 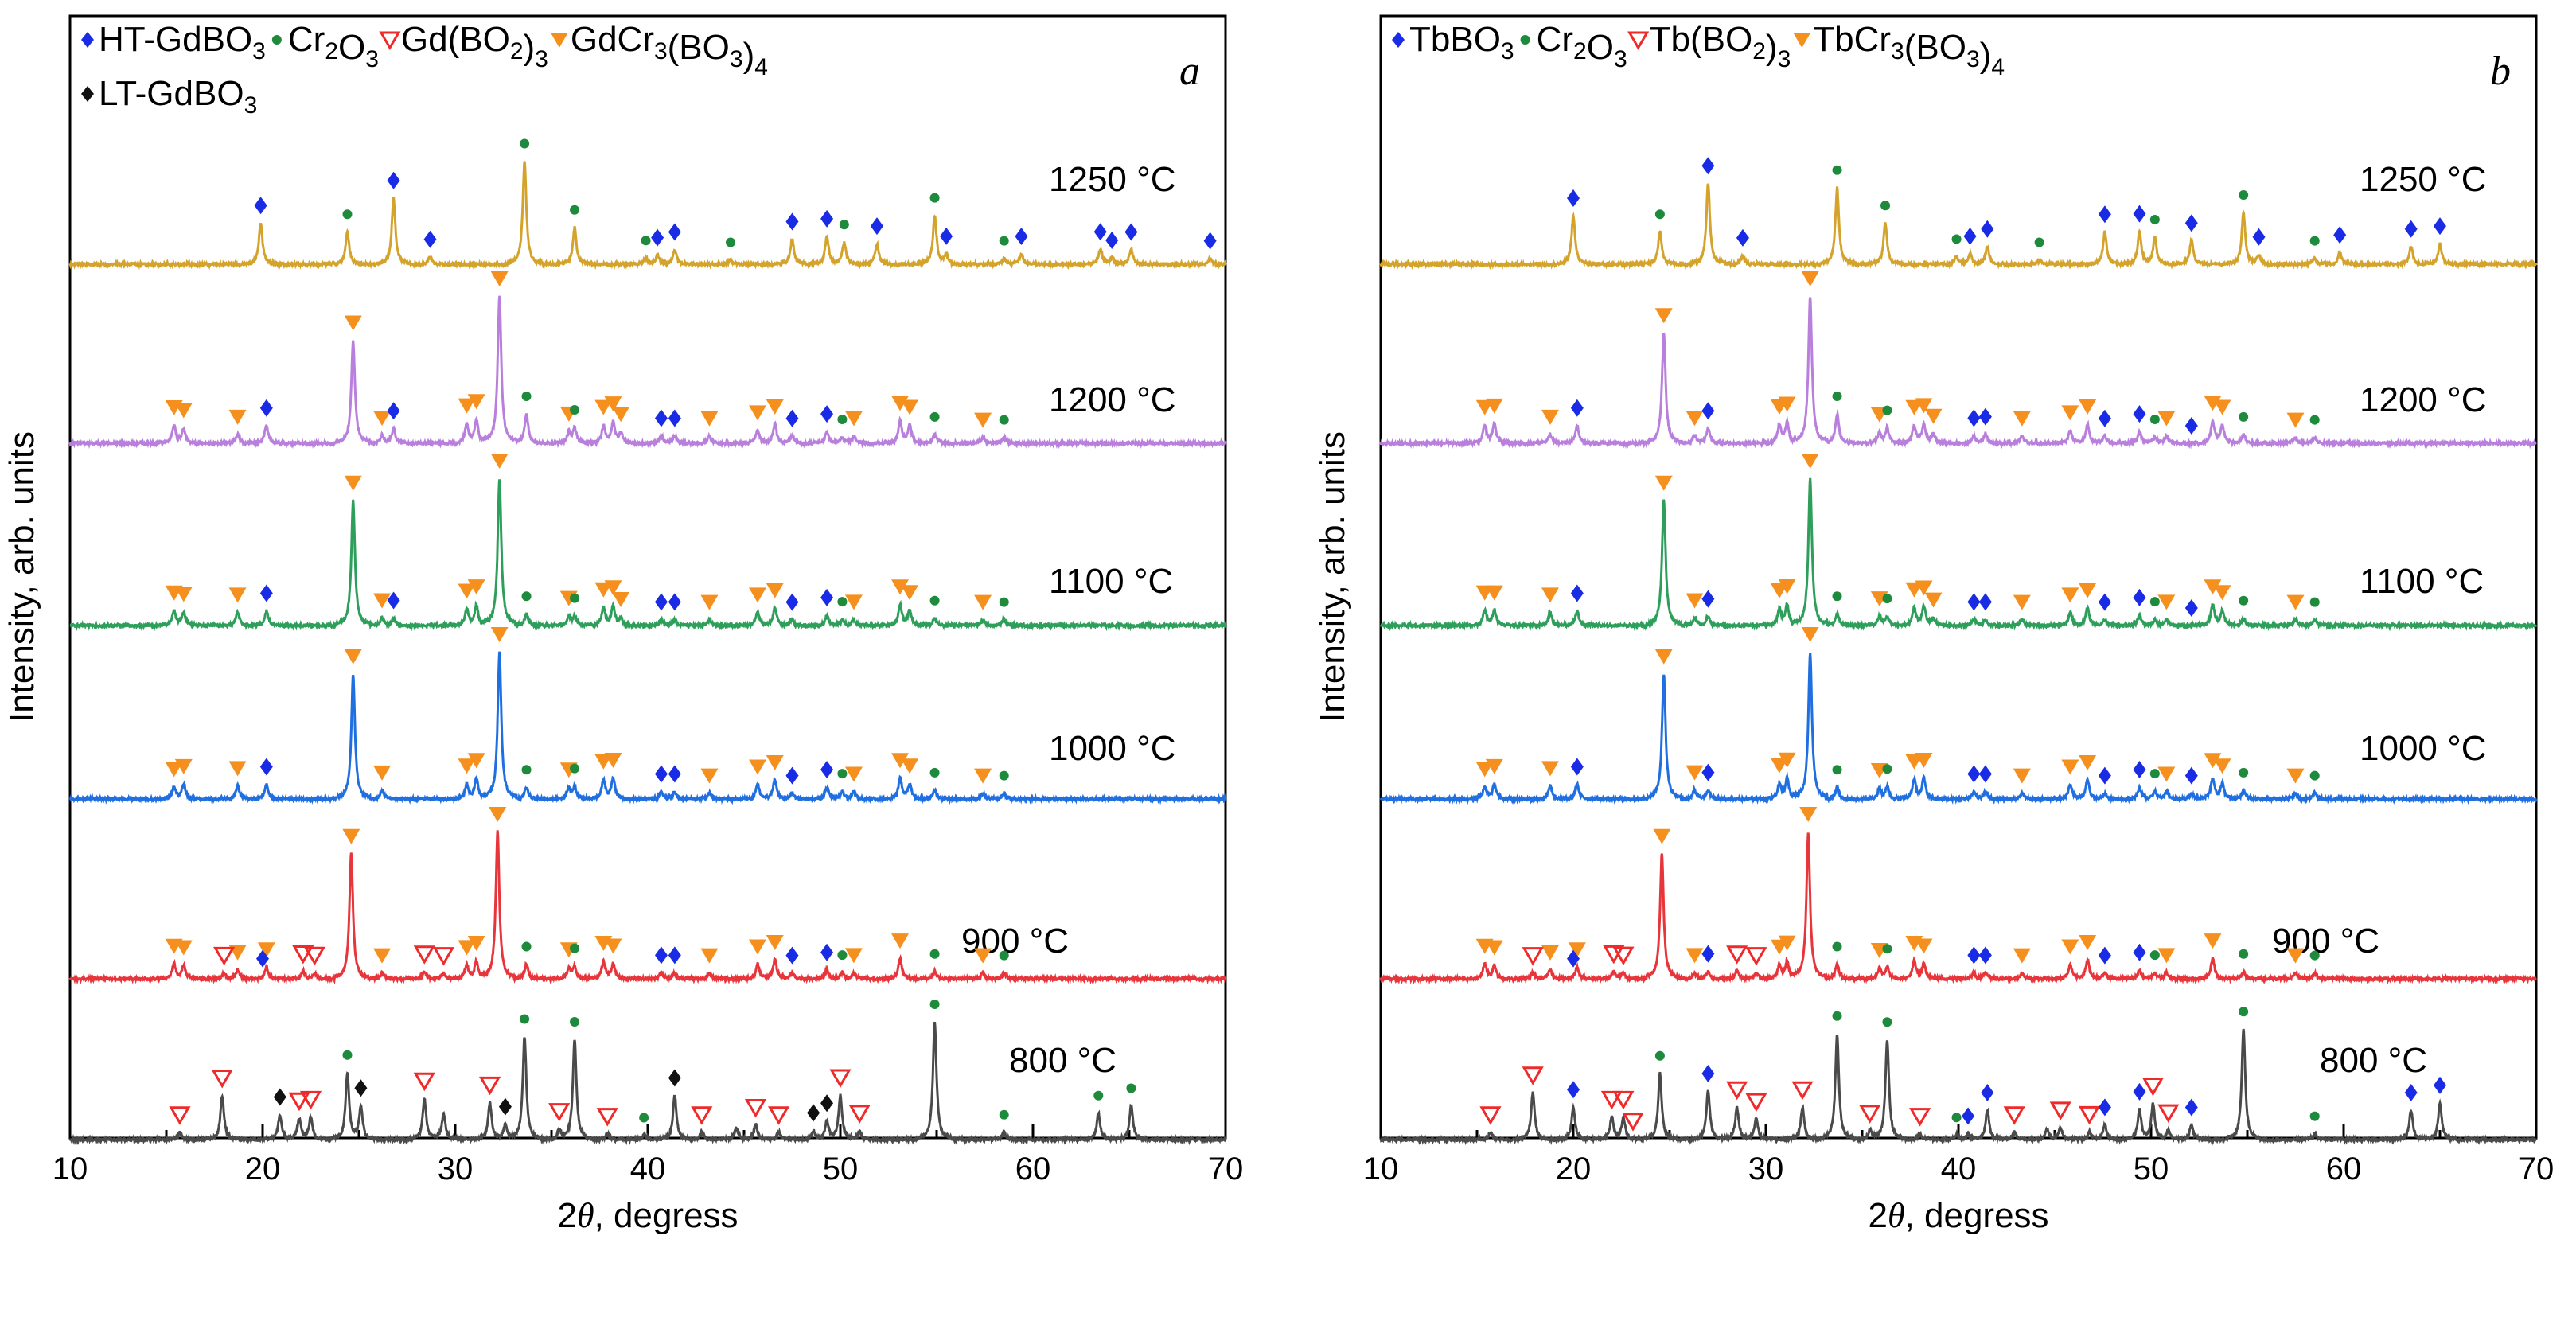 I want to click on x-tick-label: 20, so click(x=1574, y=1169).